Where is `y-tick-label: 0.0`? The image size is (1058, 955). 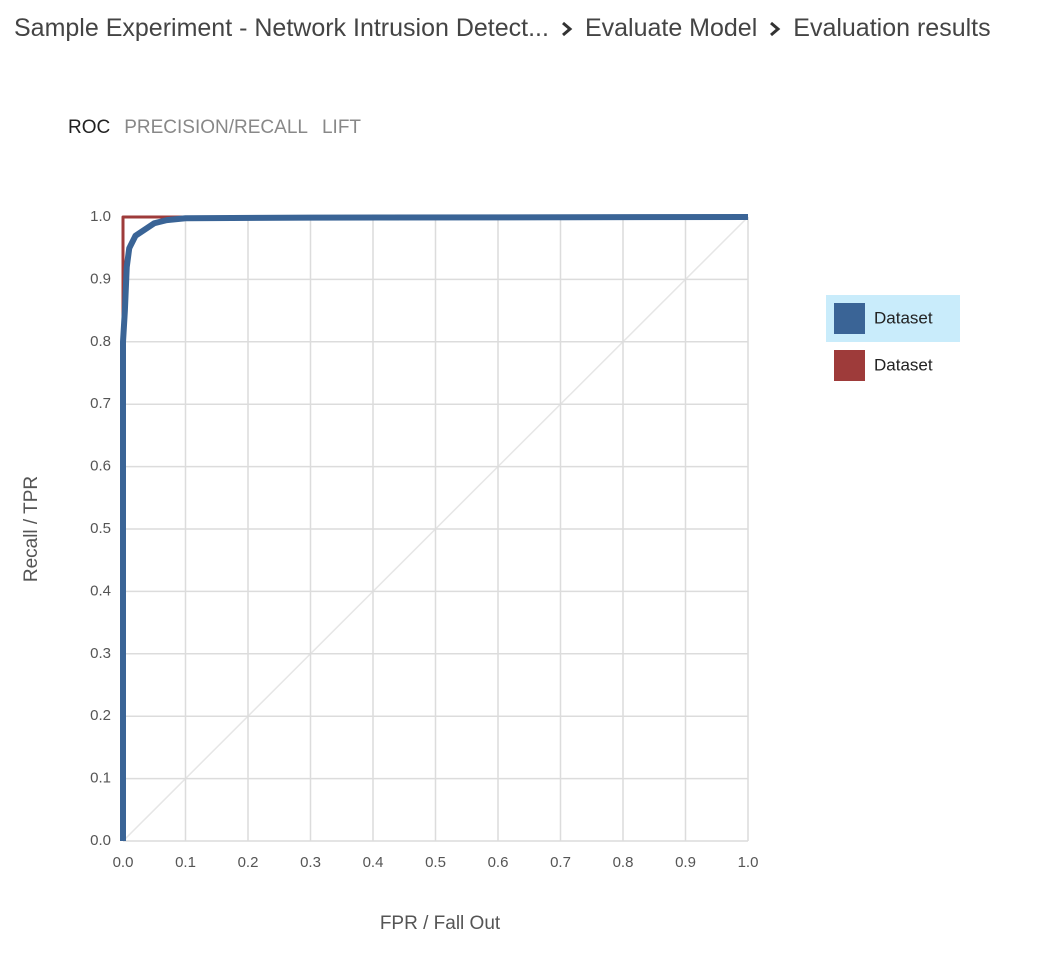 y-tick-label: 0.0 is located at coordinates (100, 840).